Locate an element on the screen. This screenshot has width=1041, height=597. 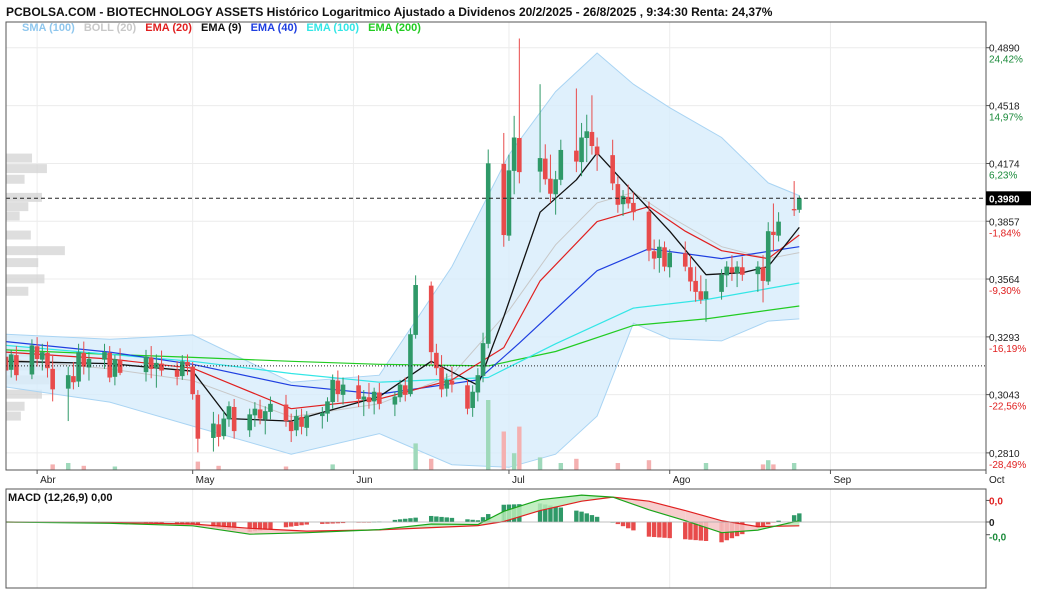
percent-tick-label: 24,42% is located at coordinates (1006, 60).